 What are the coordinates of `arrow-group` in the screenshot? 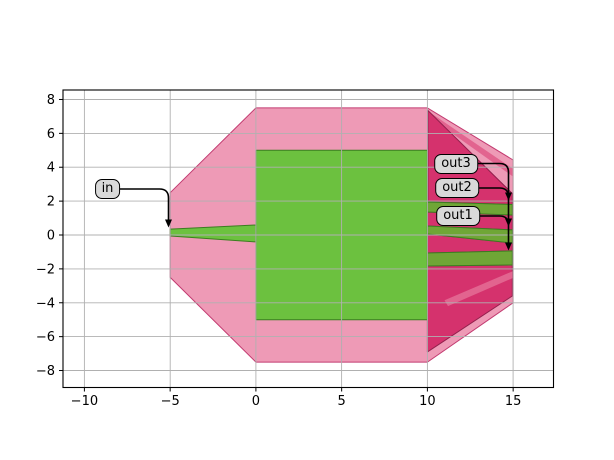 It's located at (315, 206).